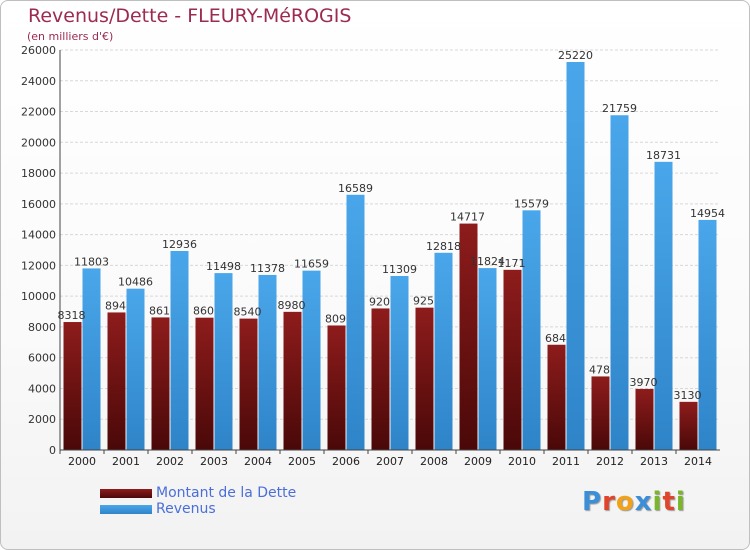 The width and height of the screenshot is (750, 550). I want to click on y-tick-label: 24000, so click(38, 81).